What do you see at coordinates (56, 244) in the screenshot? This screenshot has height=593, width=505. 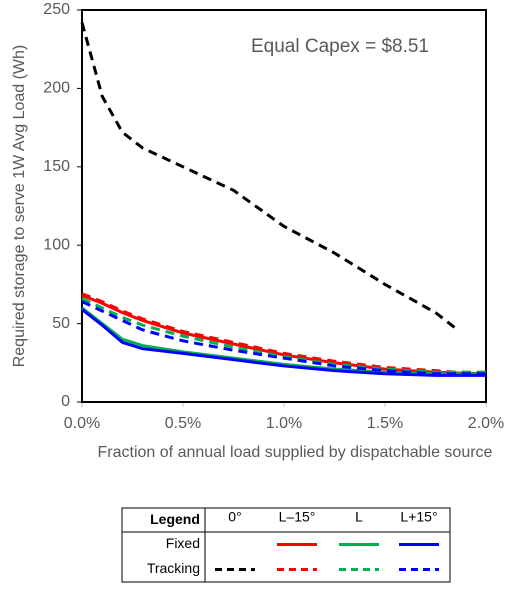 I see `y-tick-label: 100` at bounding box center [56, 244].